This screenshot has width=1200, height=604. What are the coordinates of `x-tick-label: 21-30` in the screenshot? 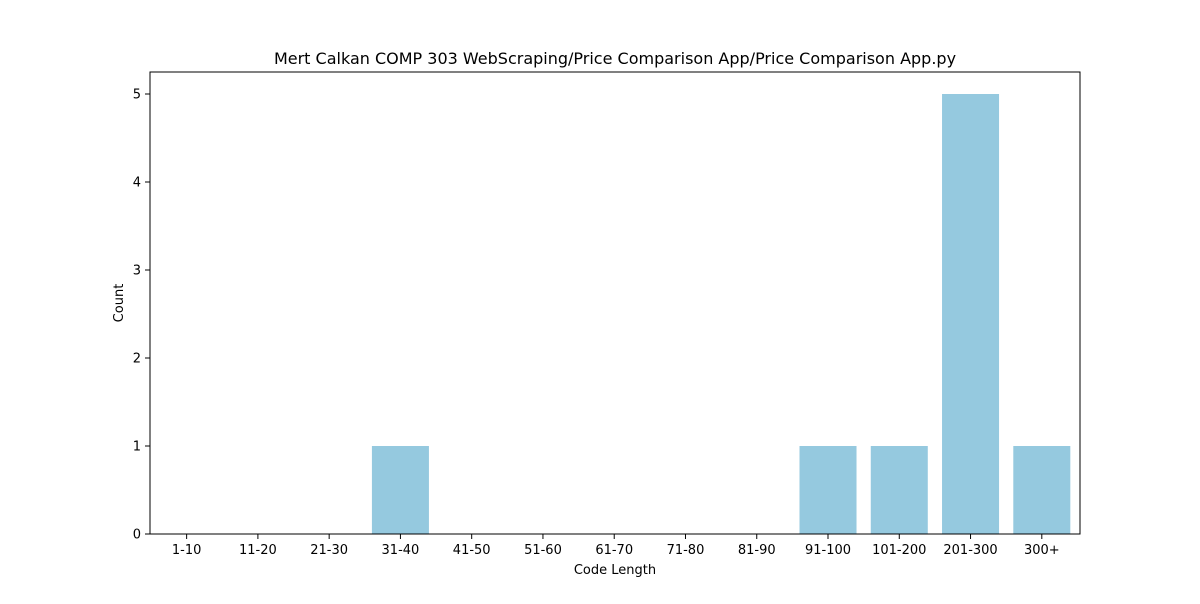 It's located at (329, 550).